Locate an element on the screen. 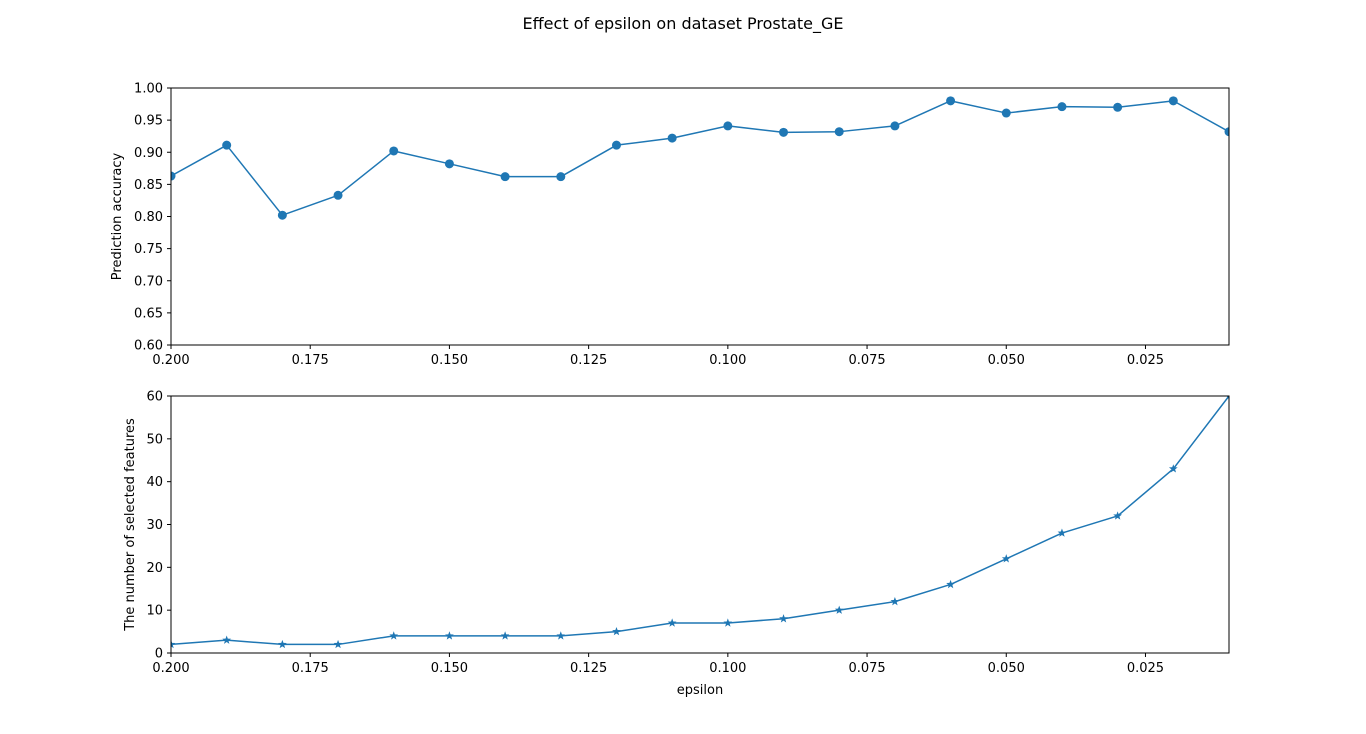 This screenshot has height=734, width=1366. y-tick-label: 0.60 is located at coordinates (148, 346).